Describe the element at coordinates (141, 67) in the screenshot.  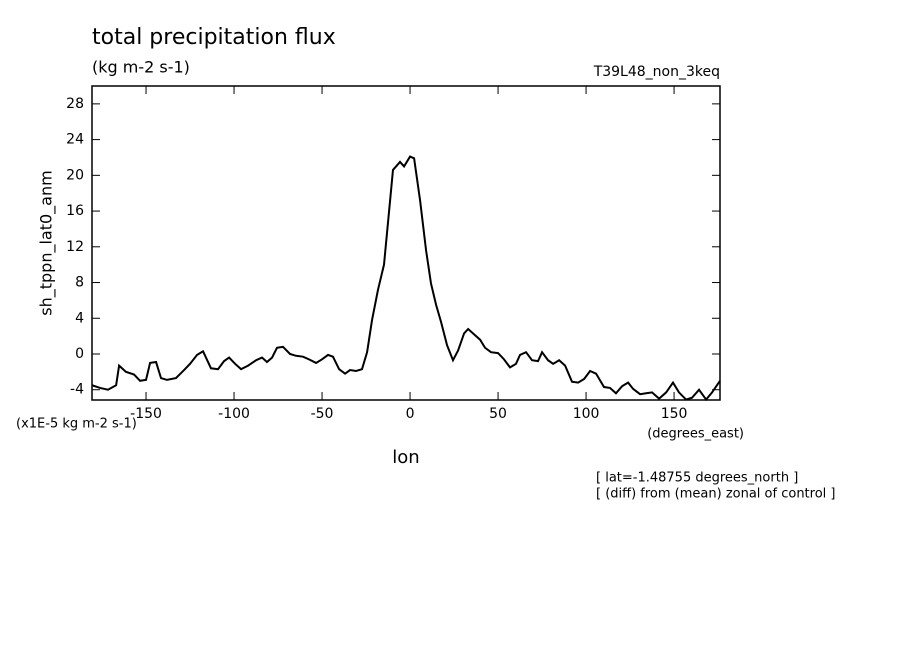
I see `chart-subtitle: (kg m-2 s-1)` at that location.